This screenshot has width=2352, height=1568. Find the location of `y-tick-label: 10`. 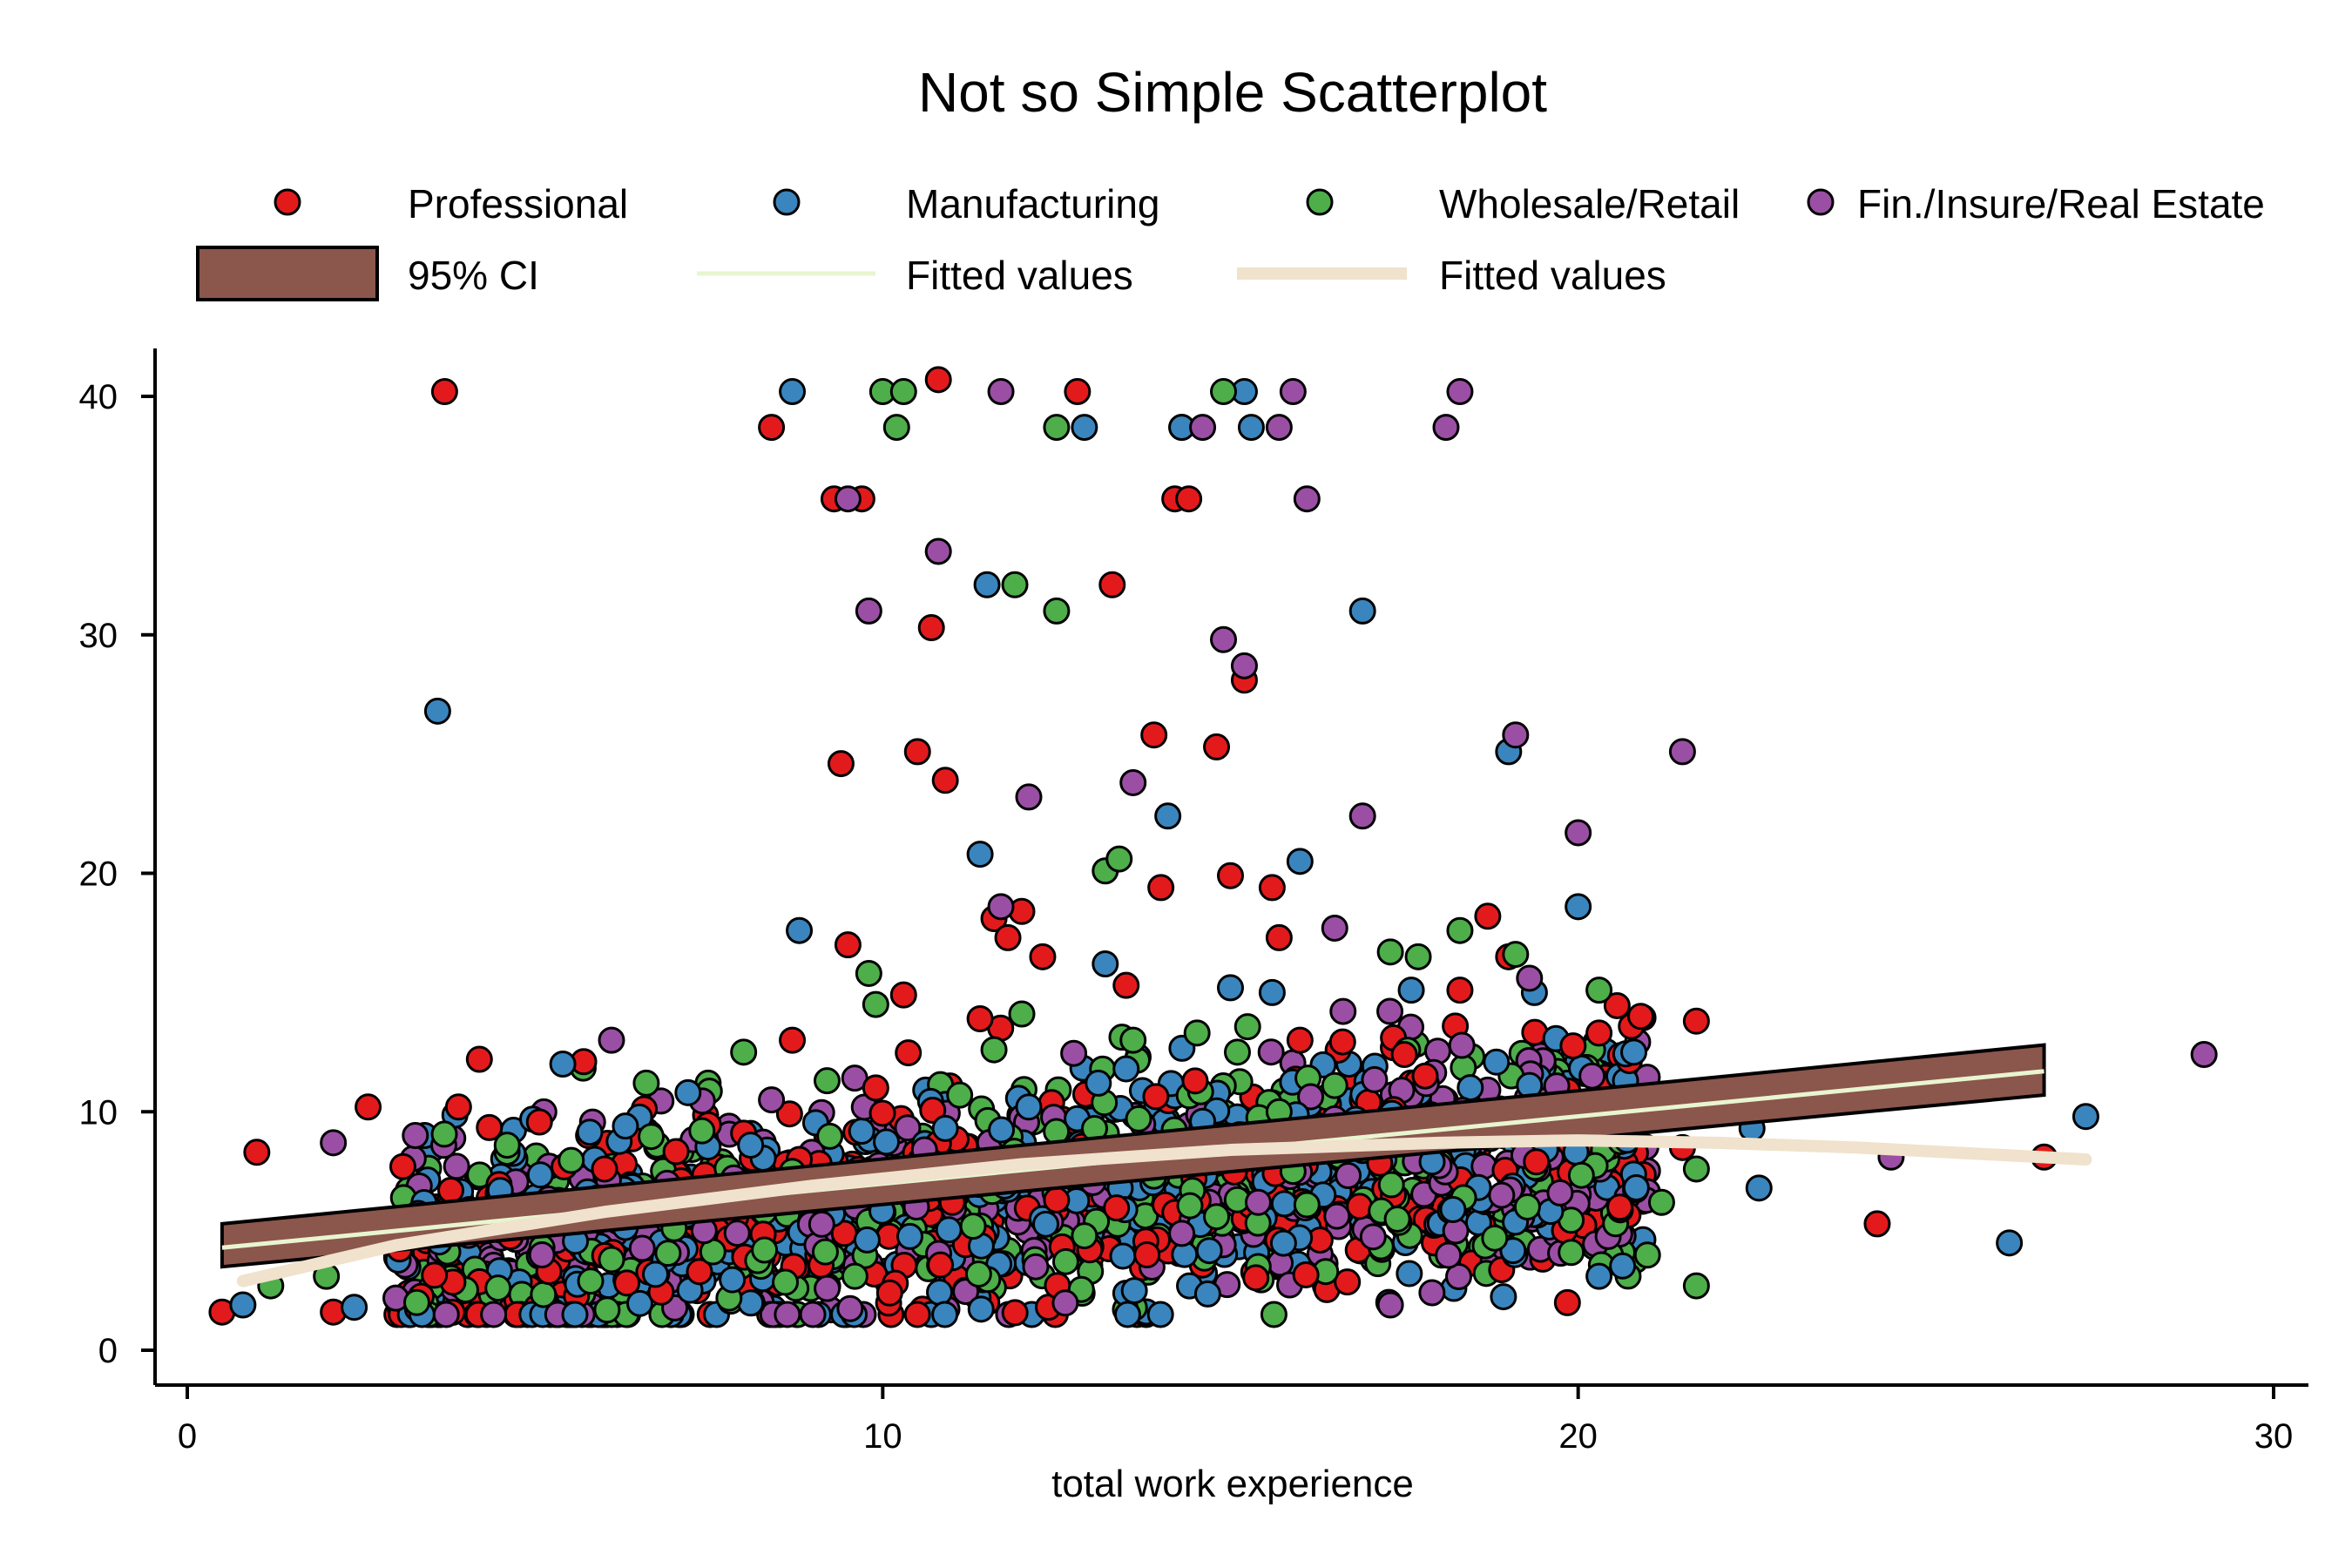

y-tick-label: 10 is located at coordinates (98, 1113).